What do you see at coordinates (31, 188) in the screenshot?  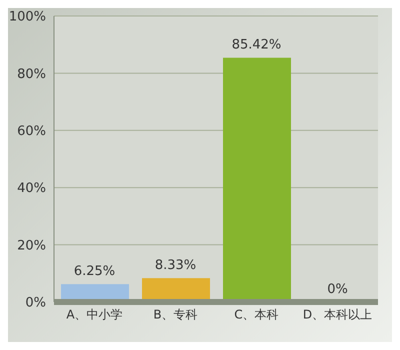 I see `y-tick-label: 40%` at bounding box center [31, 188].